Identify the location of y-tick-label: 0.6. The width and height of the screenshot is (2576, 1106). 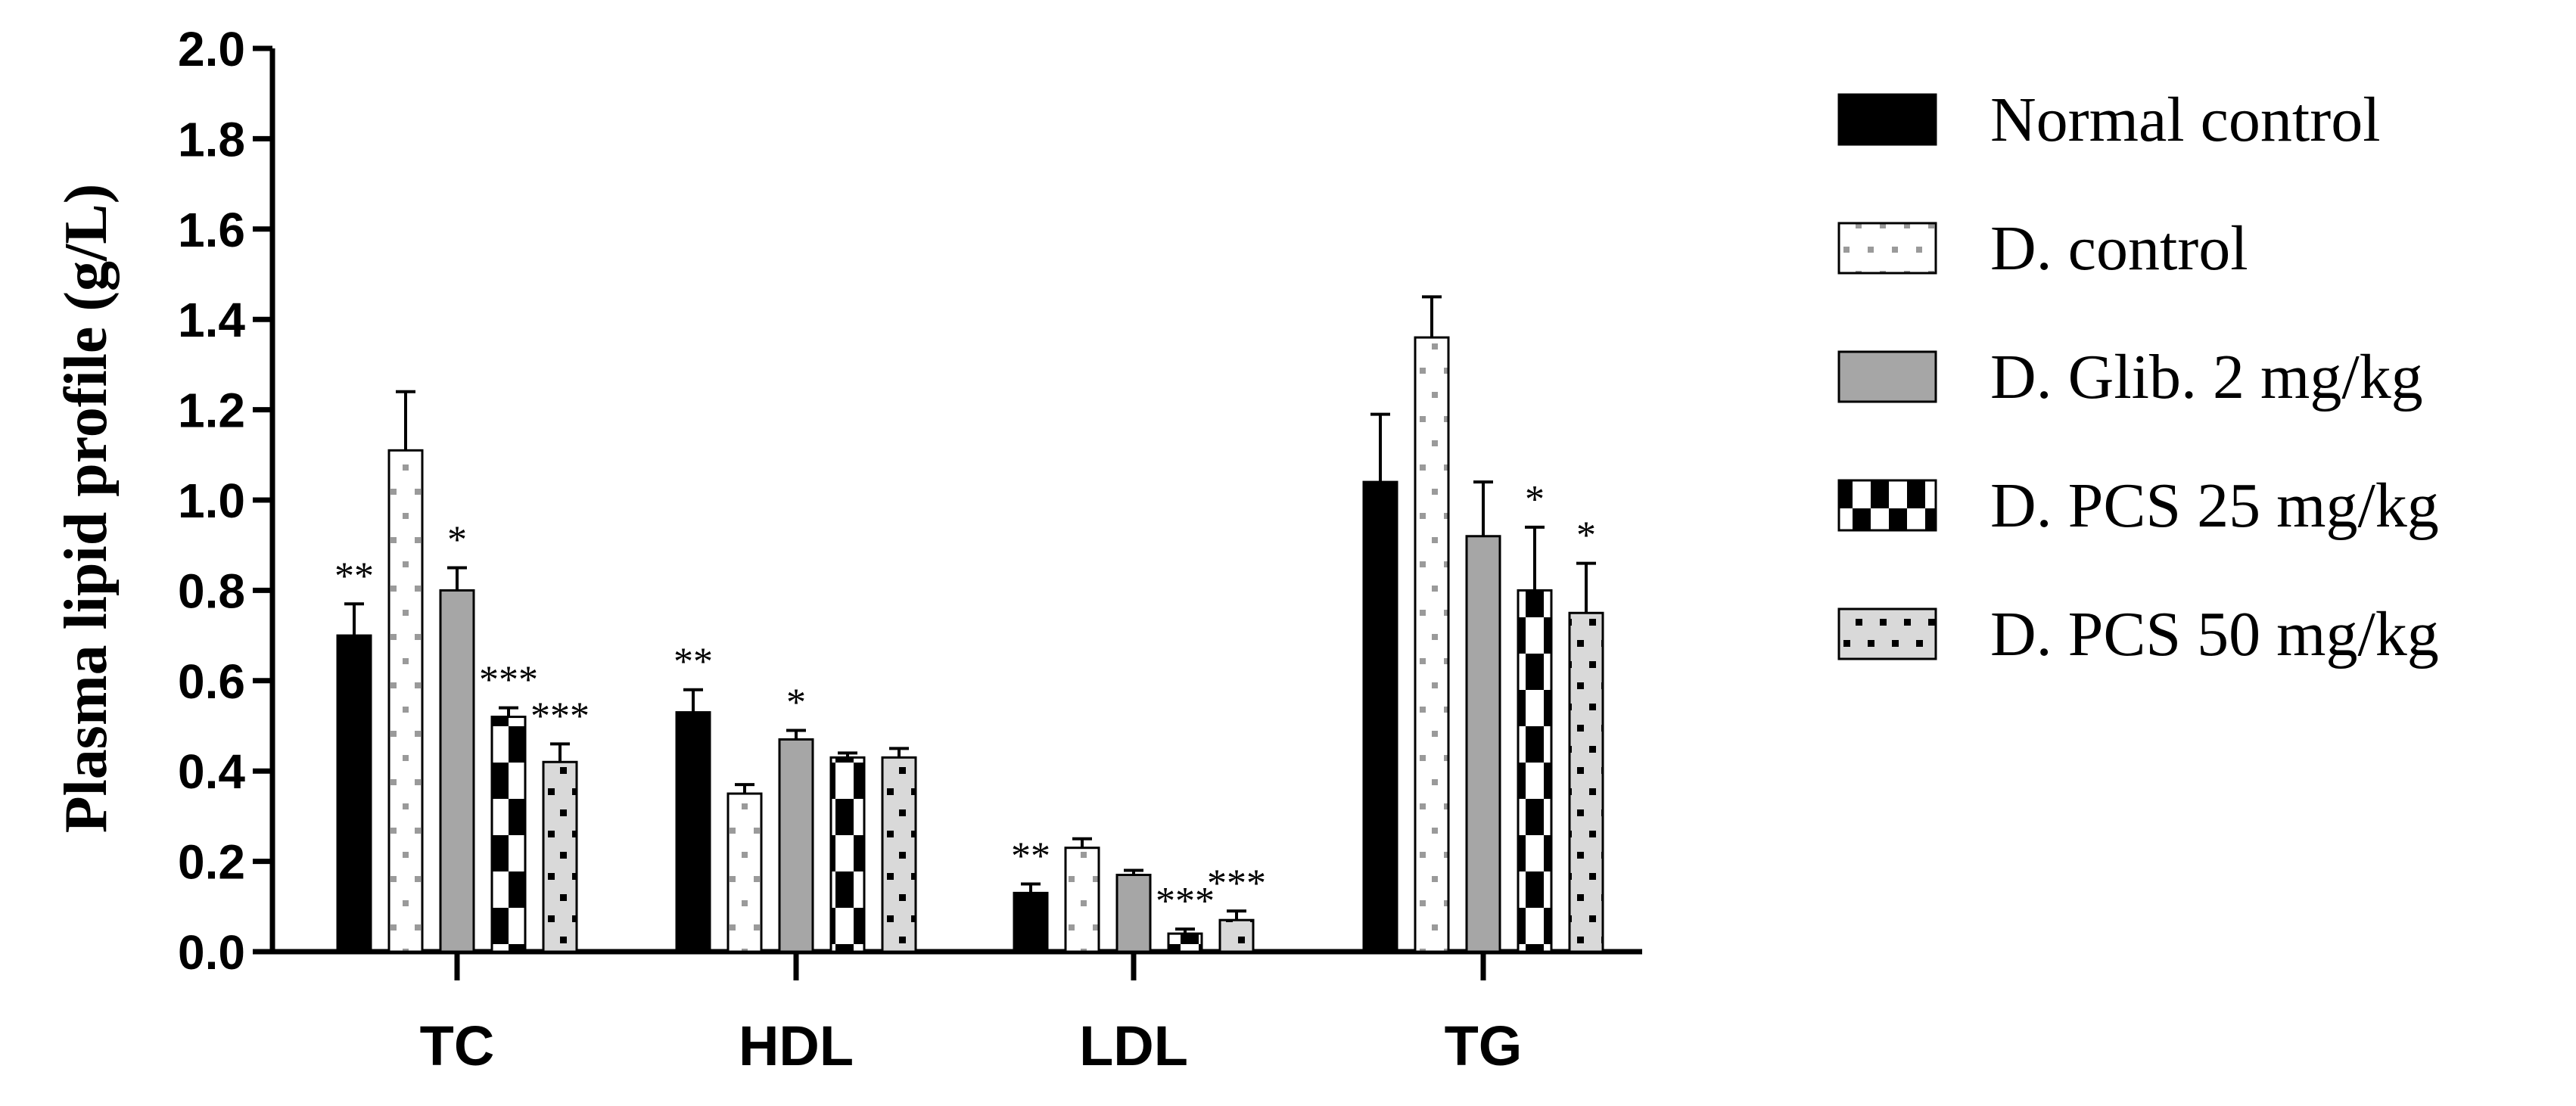
(211, 681).